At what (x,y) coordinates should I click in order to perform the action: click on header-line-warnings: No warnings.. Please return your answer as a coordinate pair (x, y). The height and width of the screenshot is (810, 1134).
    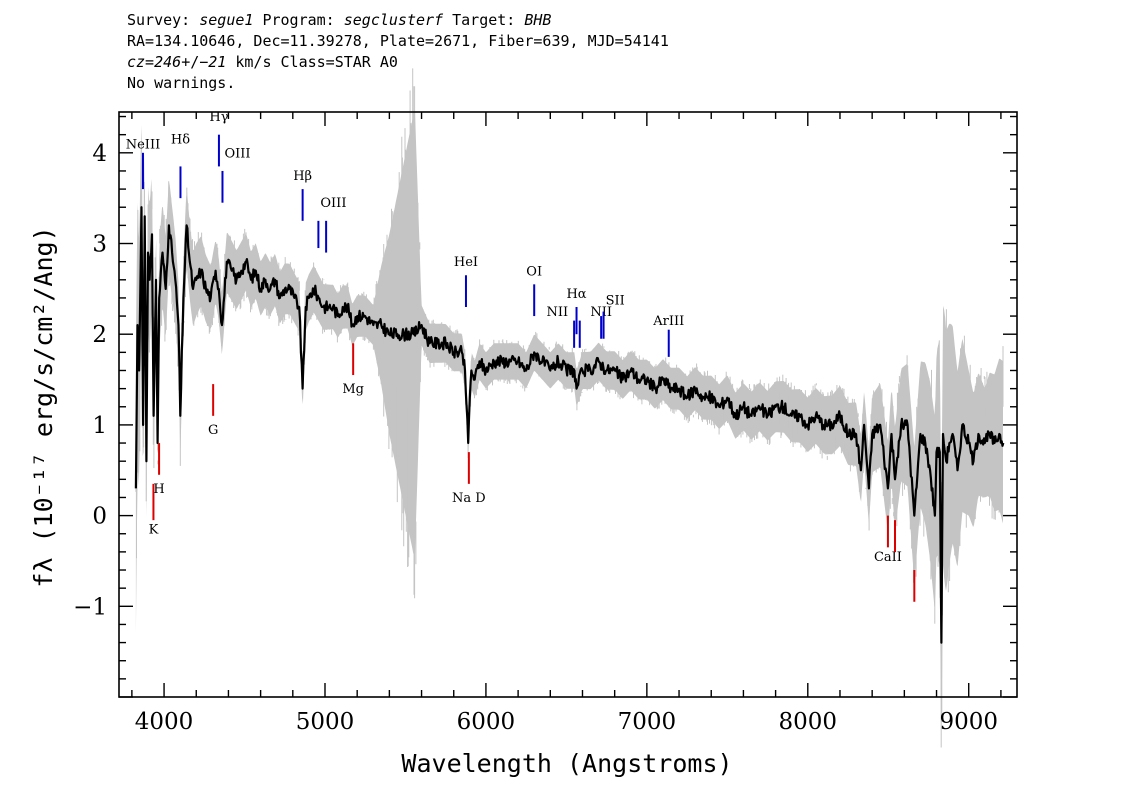
    Looking at the image, I should click on (181, 83).